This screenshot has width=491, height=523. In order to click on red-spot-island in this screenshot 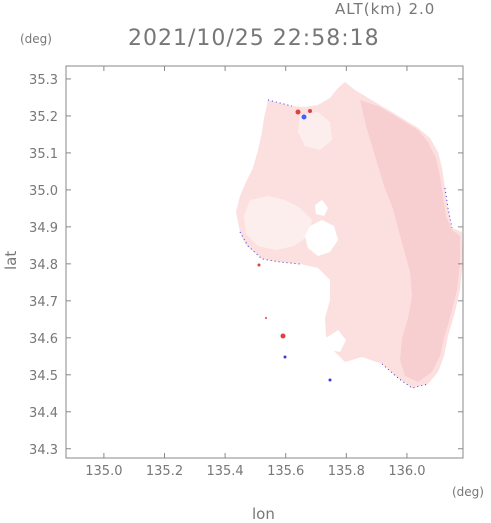, I will do `click(283, 336)`.